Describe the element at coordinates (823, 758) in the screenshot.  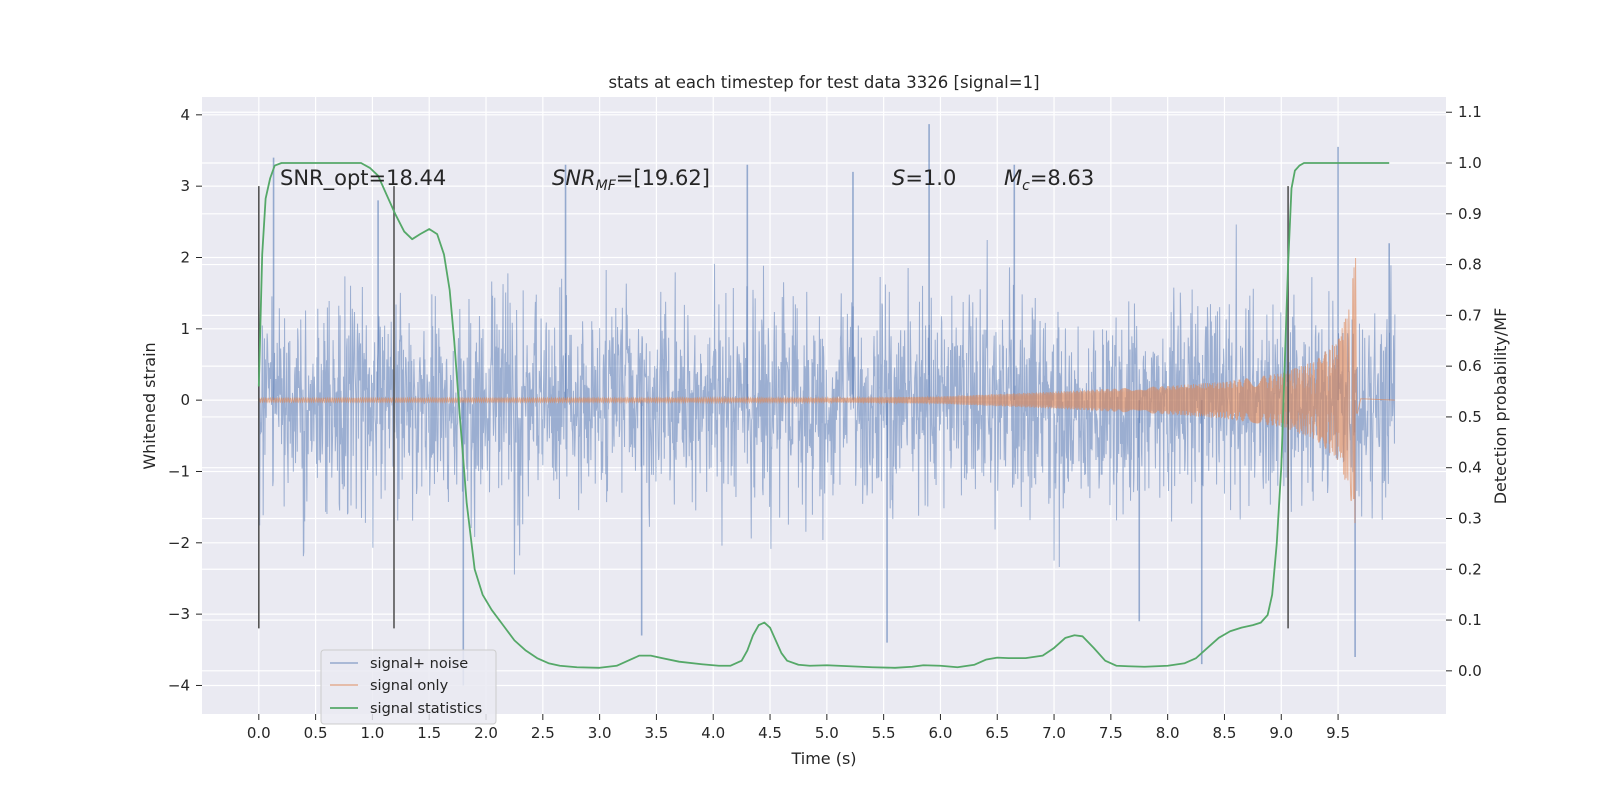
I see `x-axis-label: Time (s)` at that location.